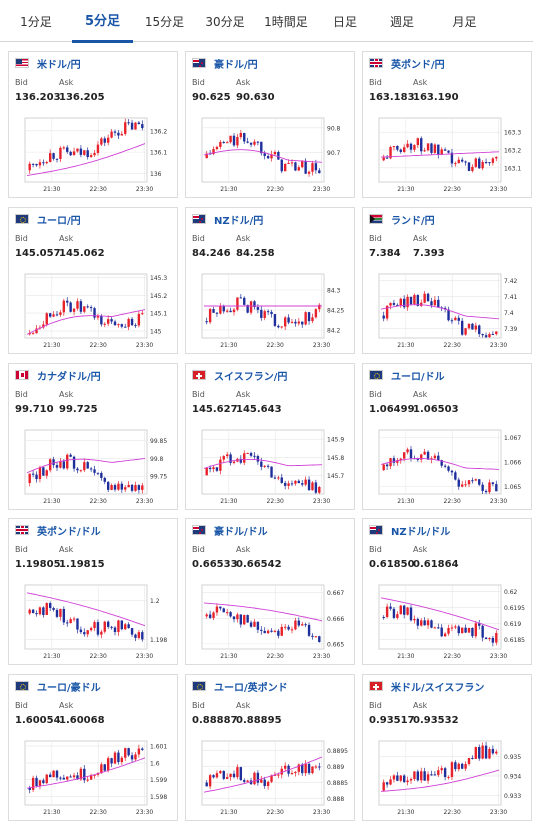  I want to click on currency-pair-link: スイスフラン/円, so click(251, 377).